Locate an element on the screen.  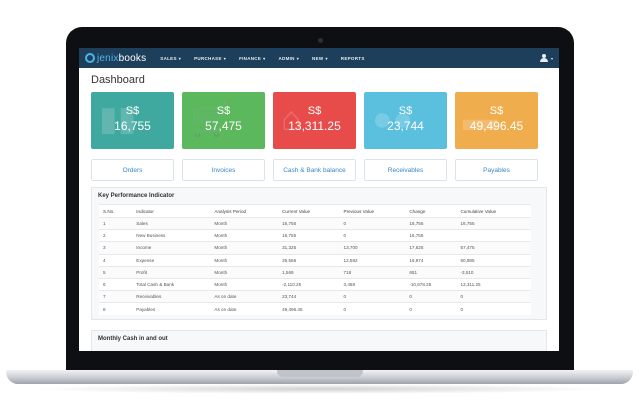
logo-icon is located at coordinates (90, 58).